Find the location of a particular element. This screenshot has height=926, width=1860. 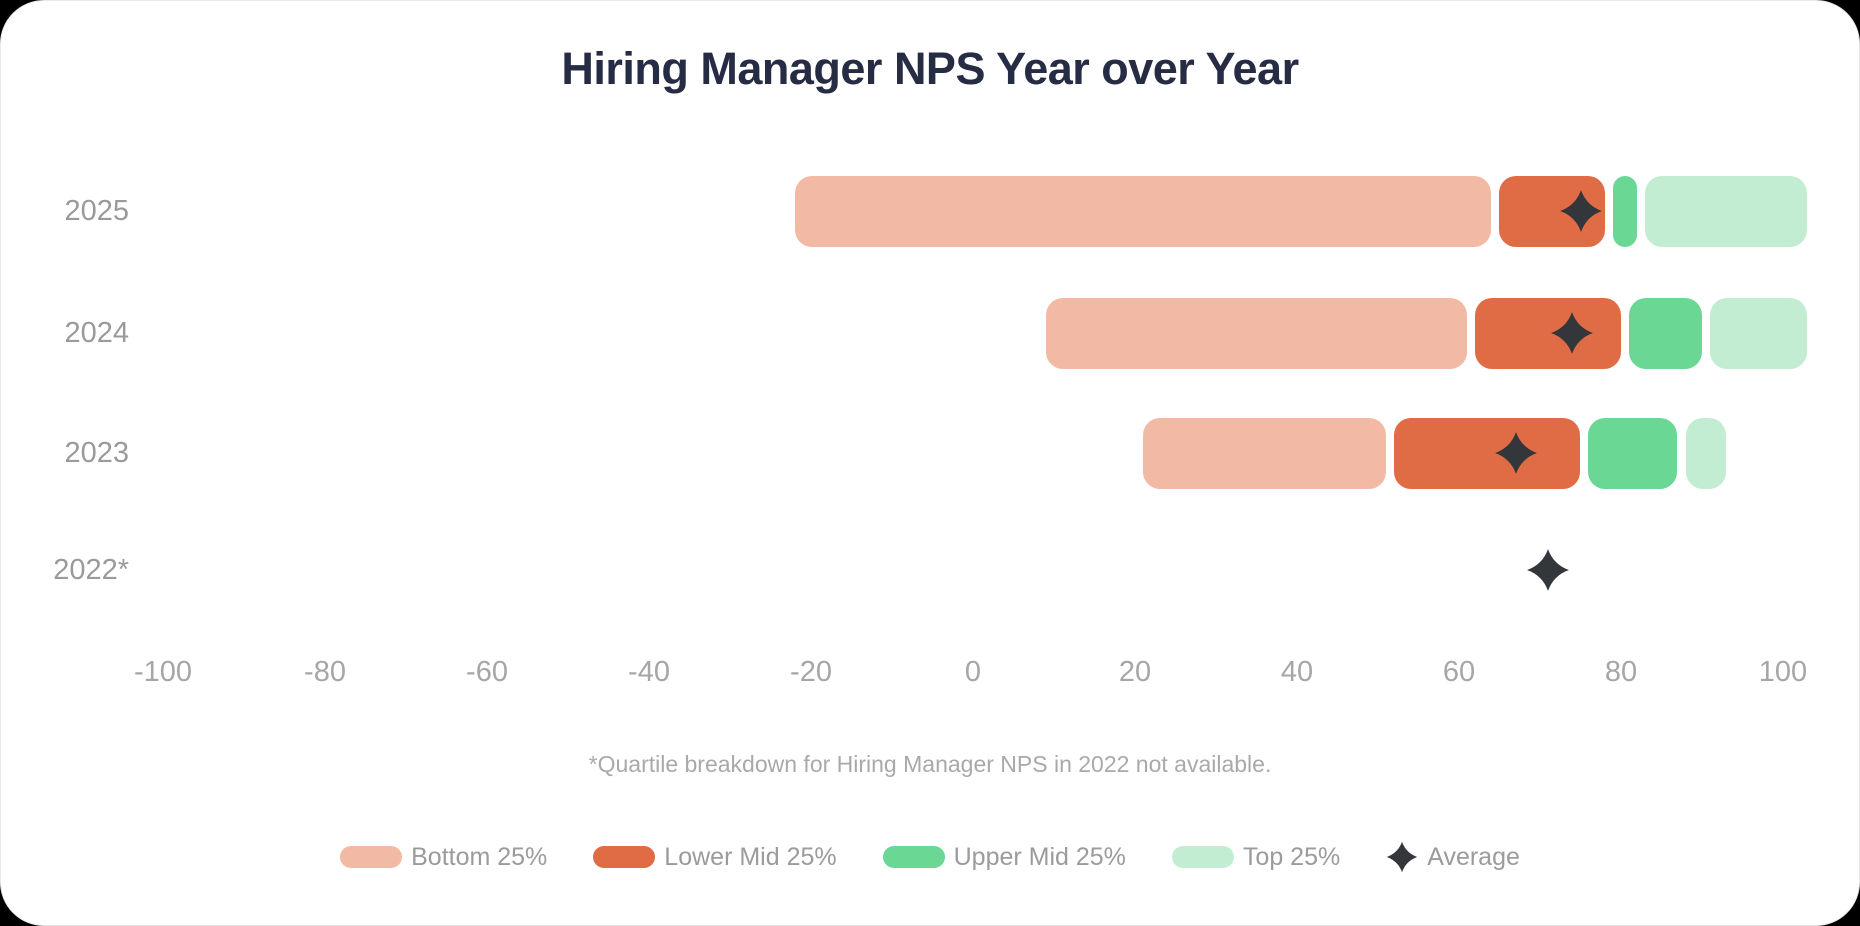

bar-segment-bottom-25-2024 is located at coordinates (1256, 333).